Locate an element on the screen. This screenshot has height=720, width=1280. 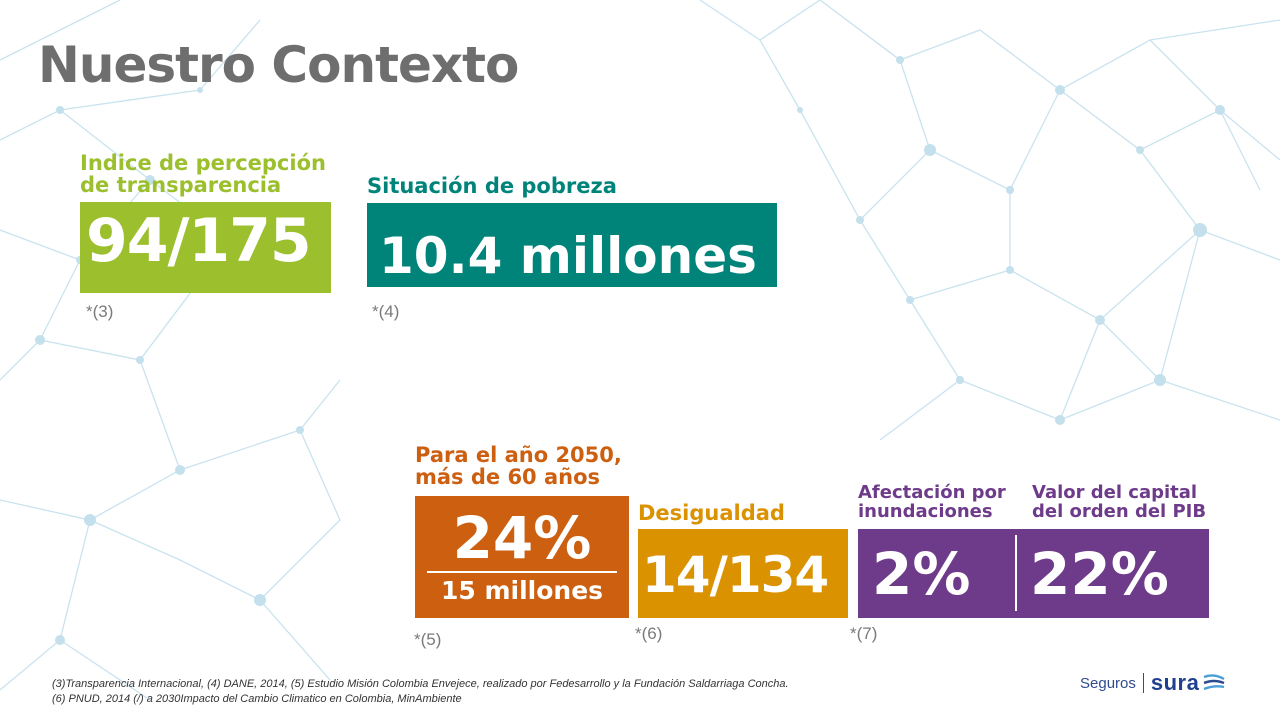
transparency-value-box: 94/175 is located at coordinates (205, 247).